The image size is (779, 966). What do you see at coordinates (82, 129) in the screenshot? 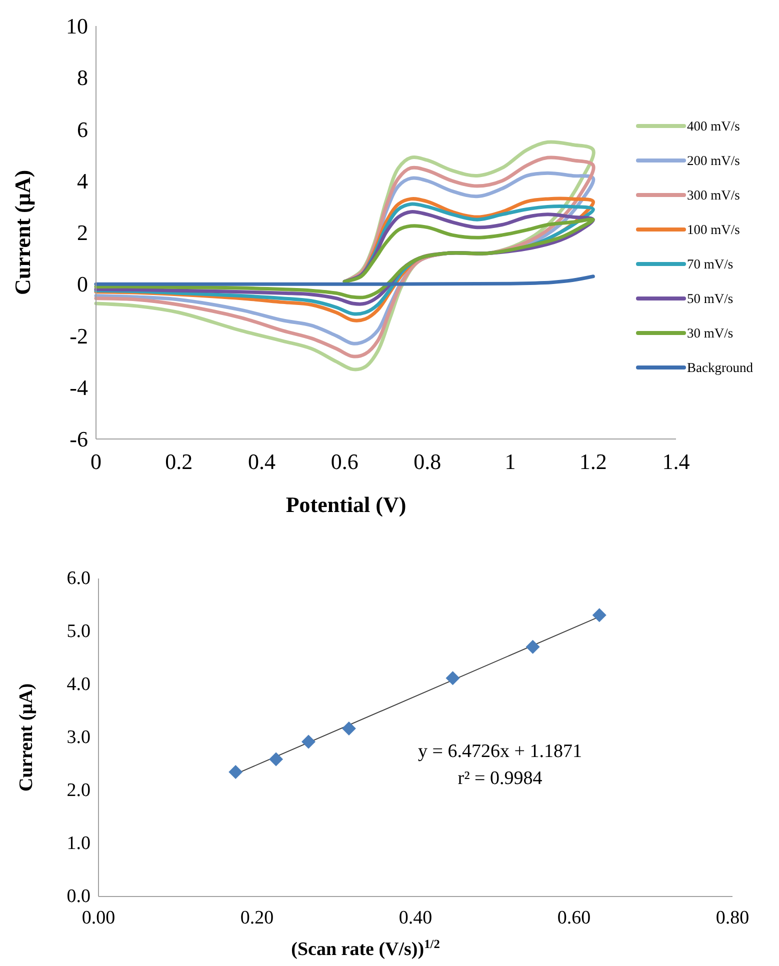
I see `y-tick-label: 6` at bounding box center [82, 129].